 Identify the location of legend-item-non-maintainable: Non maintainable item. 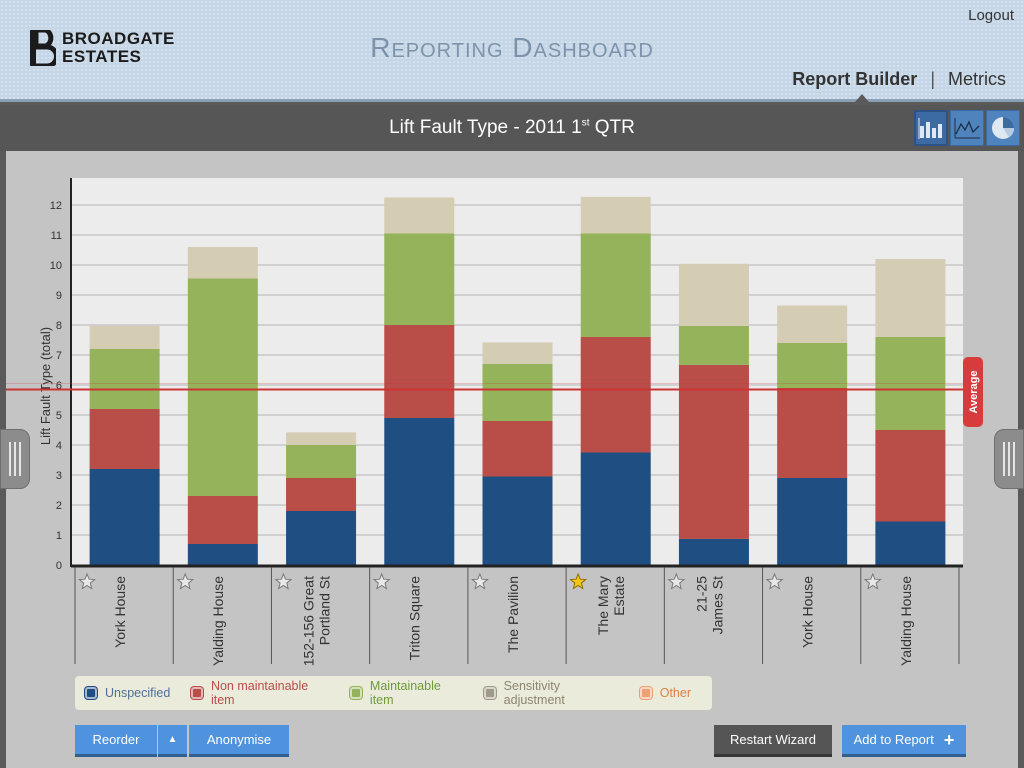
(260, 693).